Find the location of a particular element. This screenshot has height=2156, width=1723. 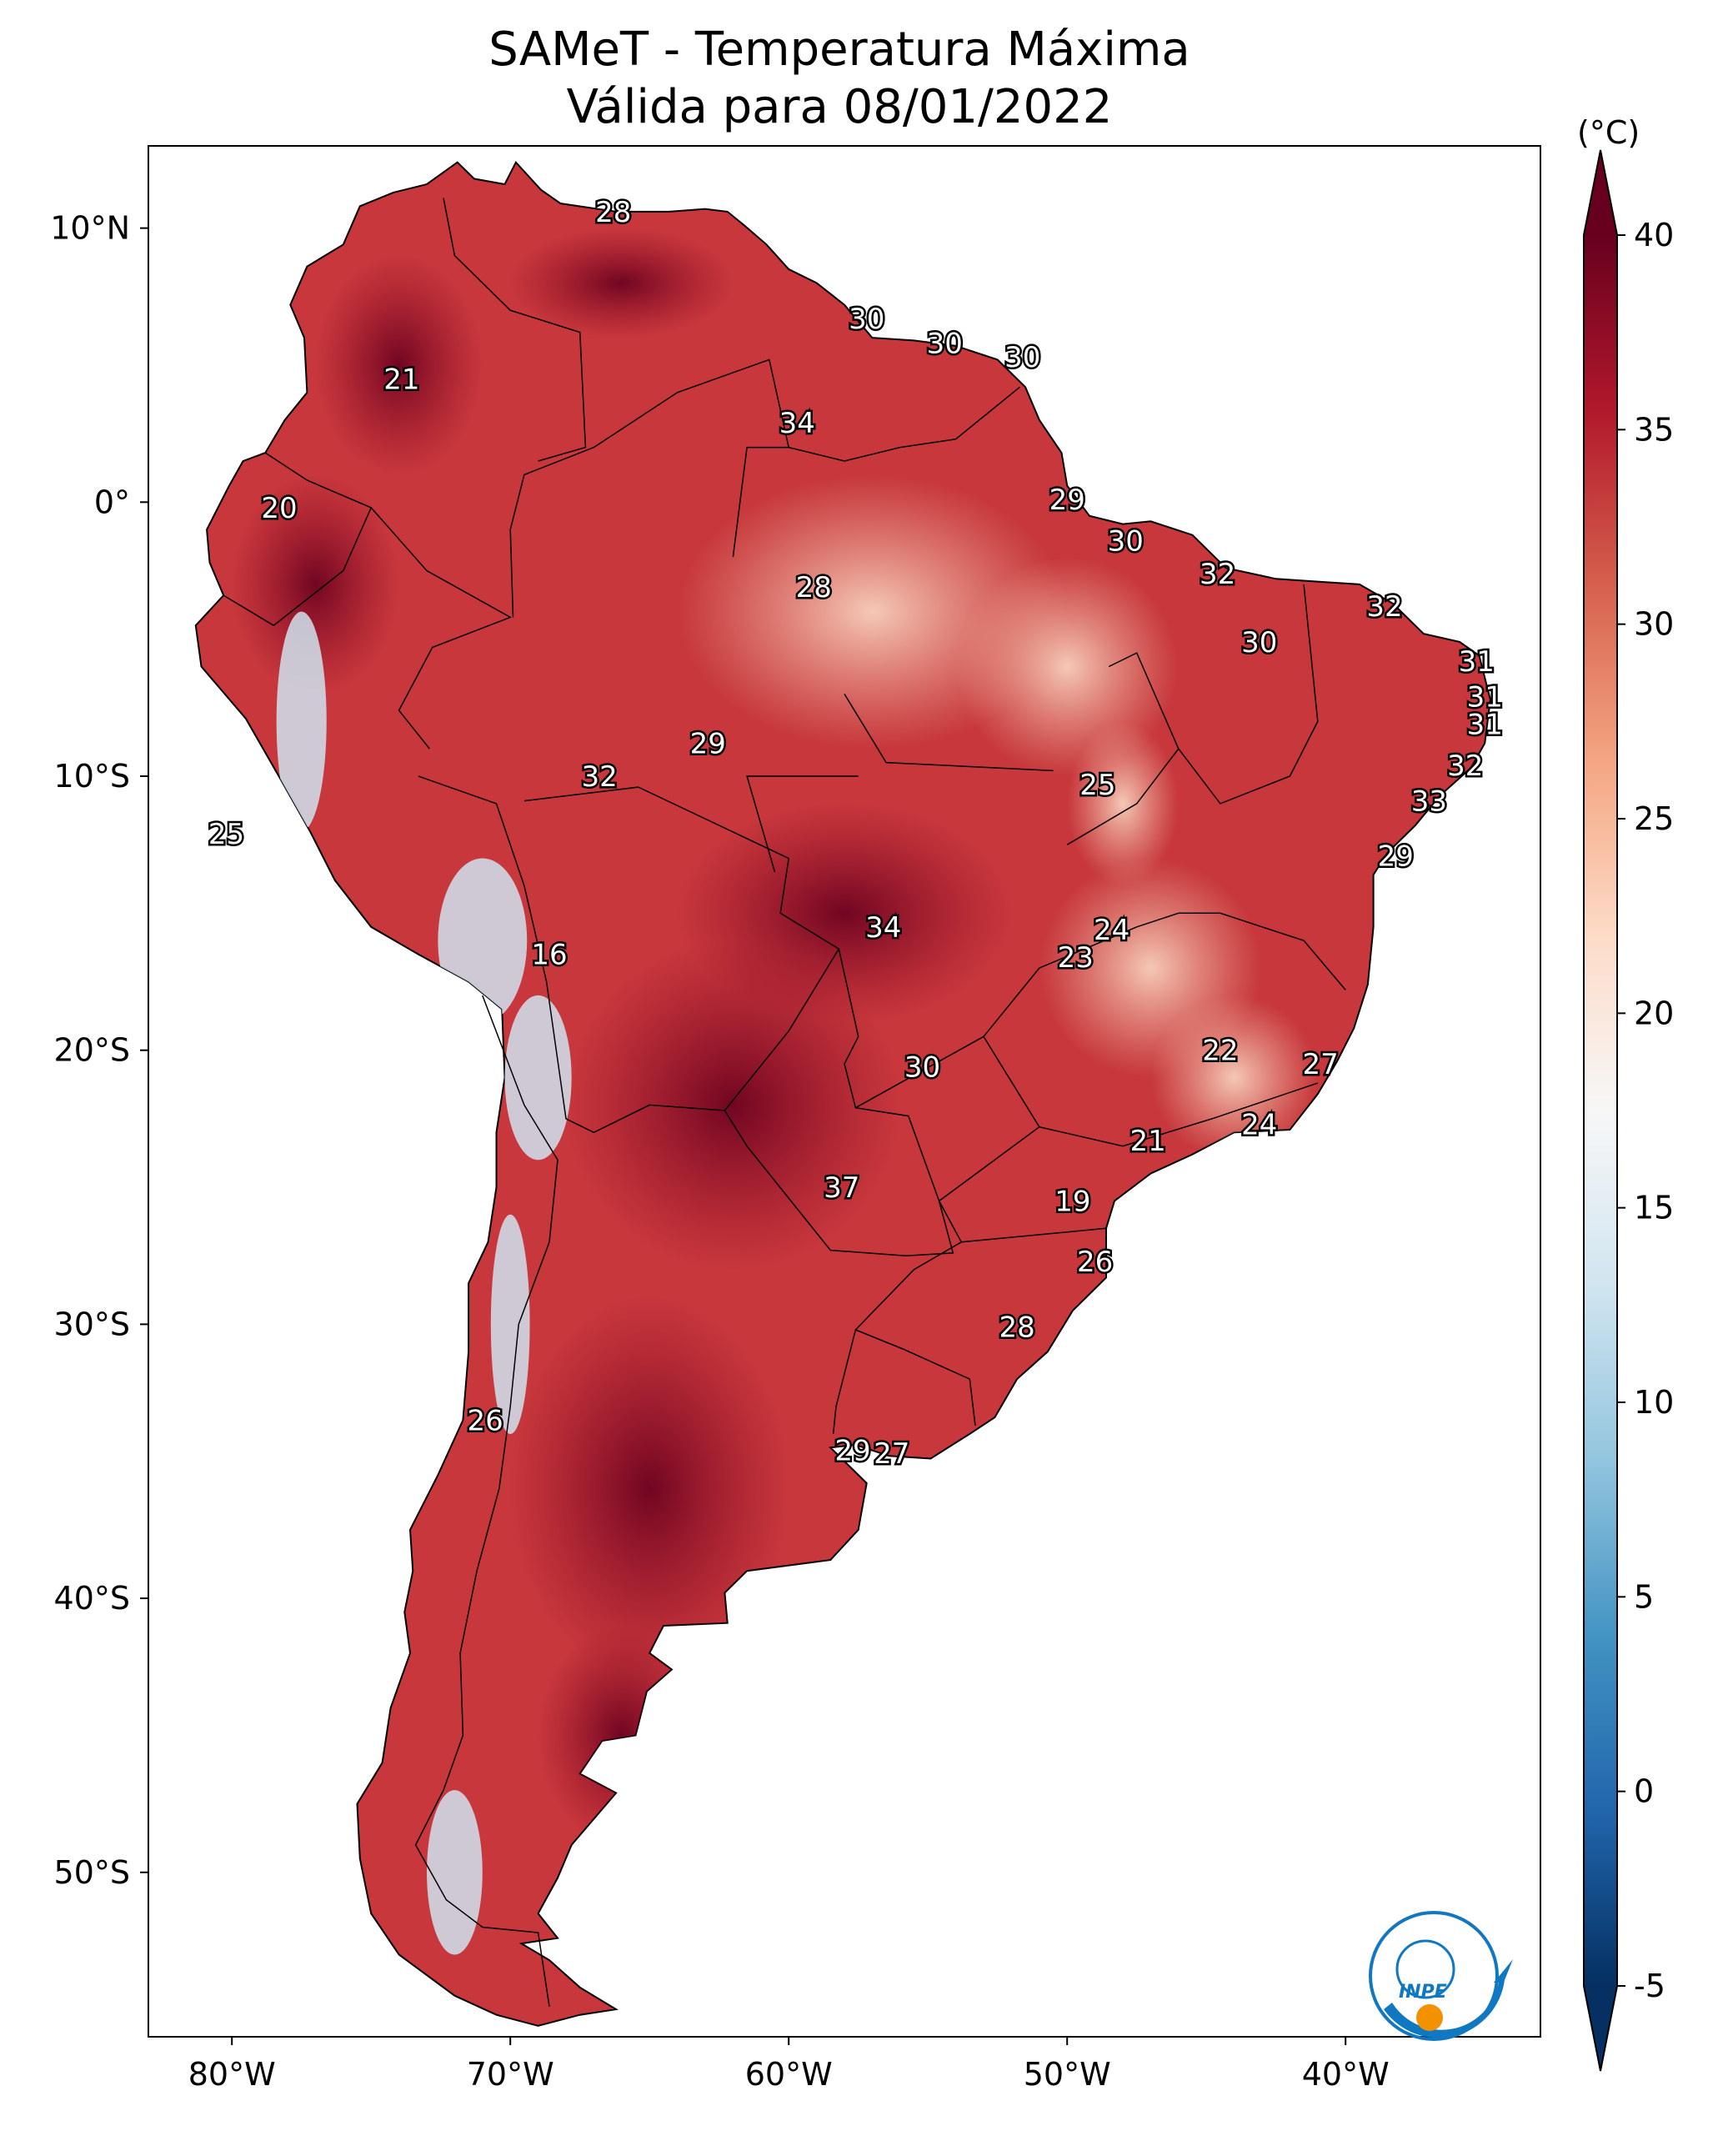

lat-tick-label: 20°S is located at coordinates (92, 1050).